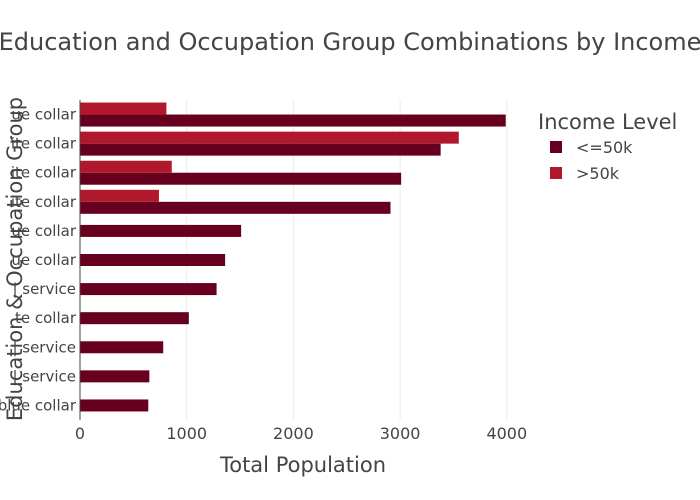  I want to click on x-tick-label: 2000, so click(293, 433).